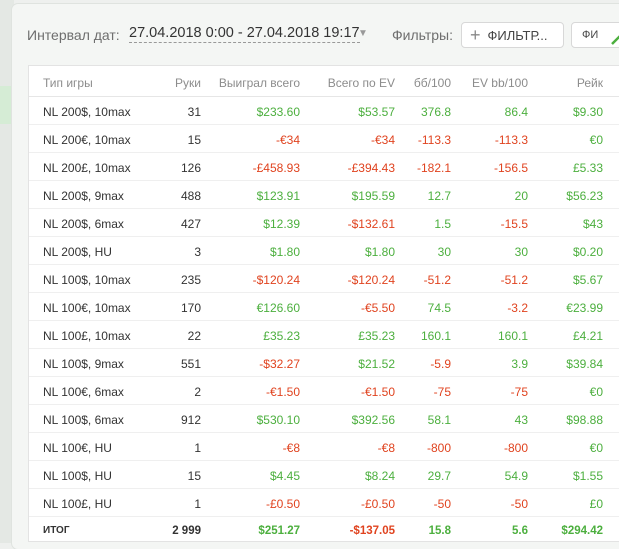  Describe the element at coordinates (499, 83) in the screenshot. I see `header-ev-bb100: EV bb/100` at that location.